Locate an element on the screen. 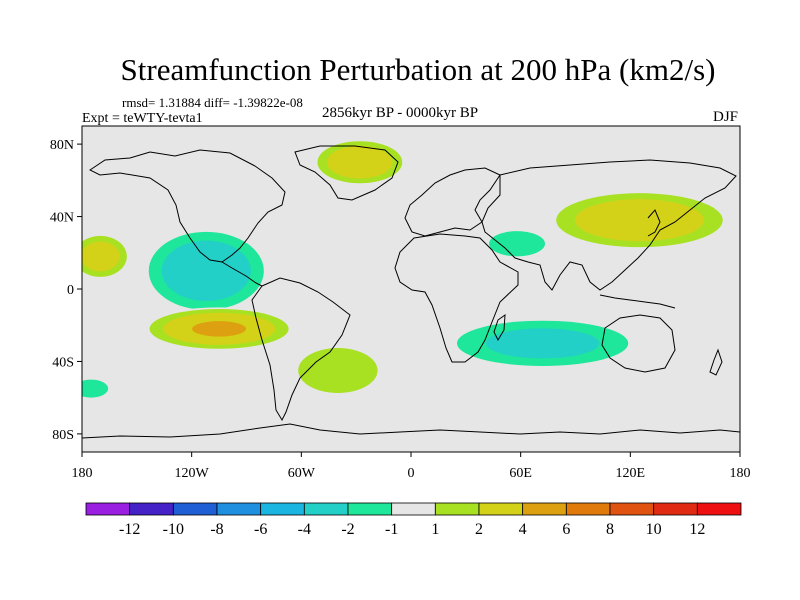 The image size is (800, 600). coast-madagascar is located at coordinates (499, 327).